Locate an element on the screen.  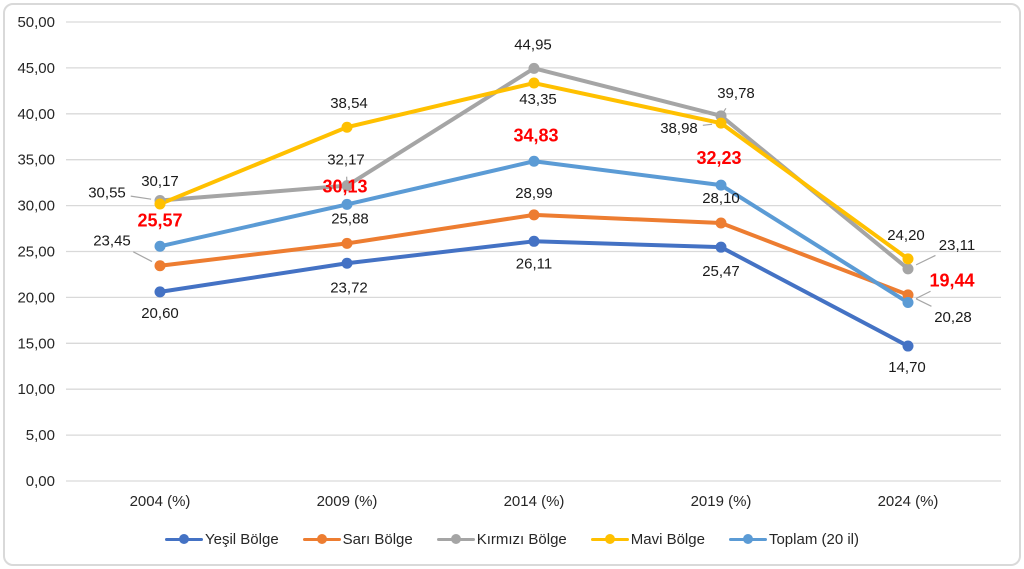
data-label-sari-bolge: 28,99 is located at coordinates (534, 193).